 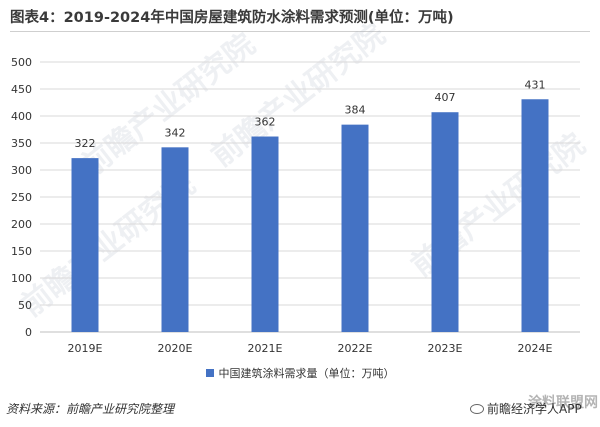 I want to click on legend-swatch, so click(x=209, y=373).